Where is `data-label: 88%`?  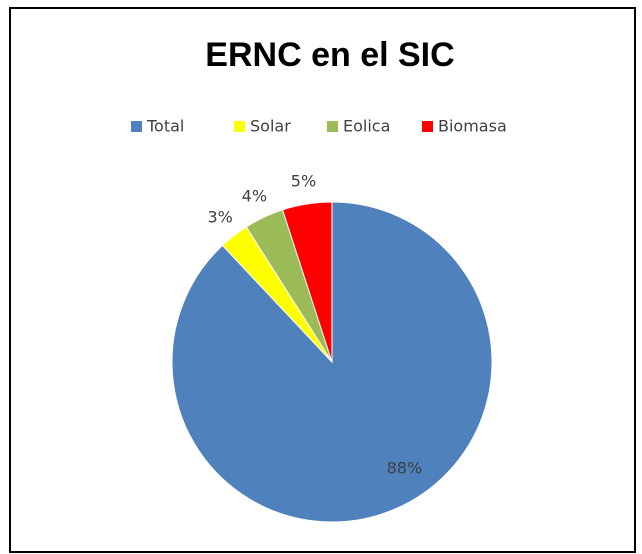 data-label: 88% is located at coordinates (405, 468).